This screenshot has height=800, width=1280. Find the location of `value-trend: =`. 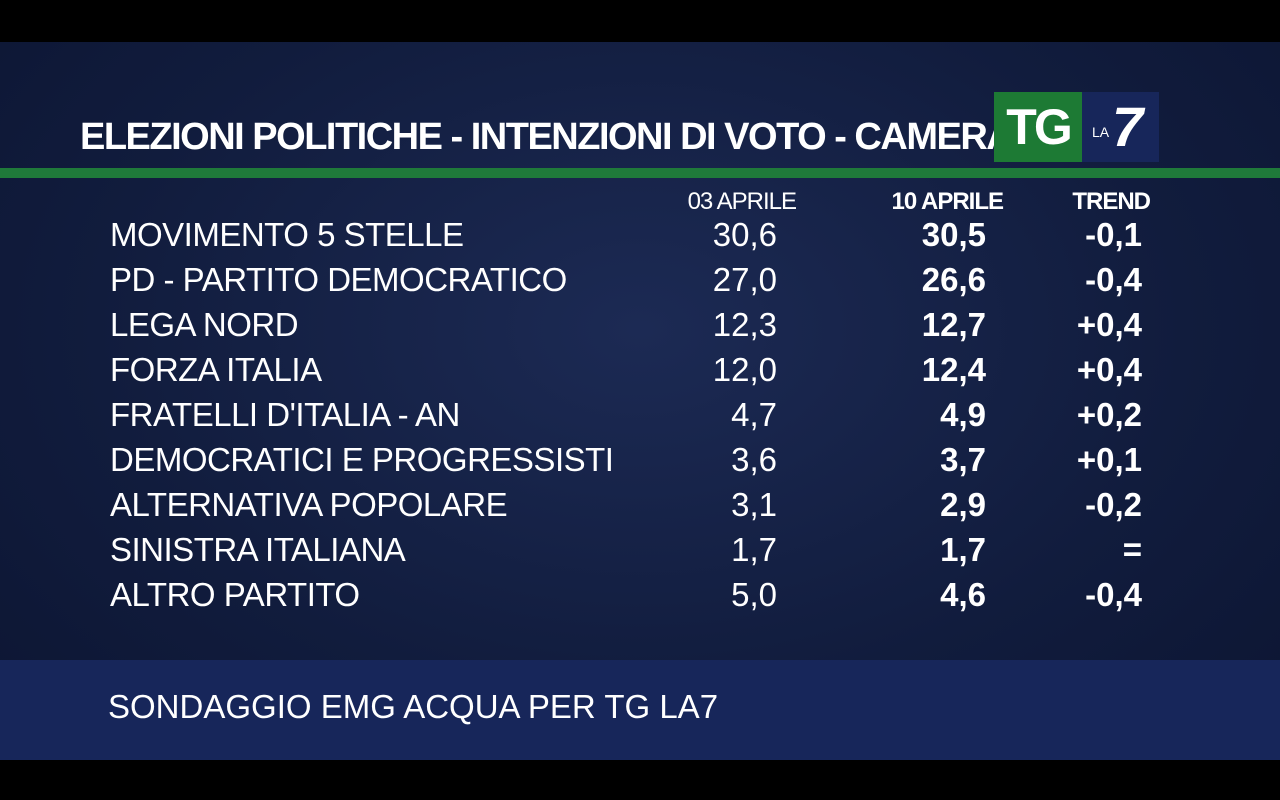

value-trend: = is located at coordinates (1132, 549).